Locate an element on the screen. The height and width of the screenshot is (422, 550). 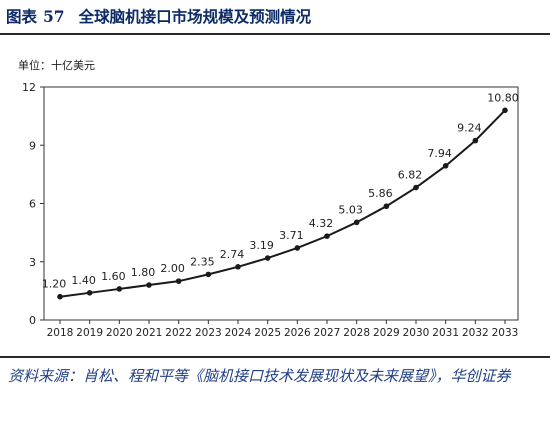
source-note: 资料来源：肖松、程和平等《脑机接口技术发展现状及未来展望》，华创证券 is located at coordinates (273, 376).